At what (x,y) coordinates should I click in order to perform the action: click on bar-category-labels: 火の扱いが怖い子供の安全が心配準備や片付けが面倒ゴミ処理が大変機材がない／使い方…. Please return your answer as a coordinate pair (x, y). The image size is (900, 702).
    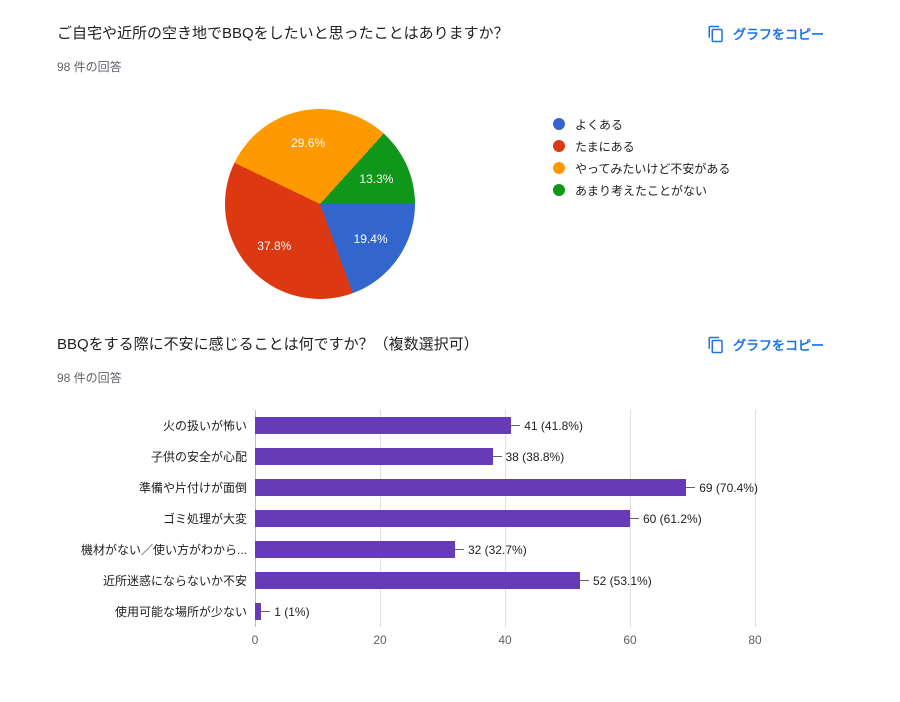
    Looking at the image, I should click on (156, 518).